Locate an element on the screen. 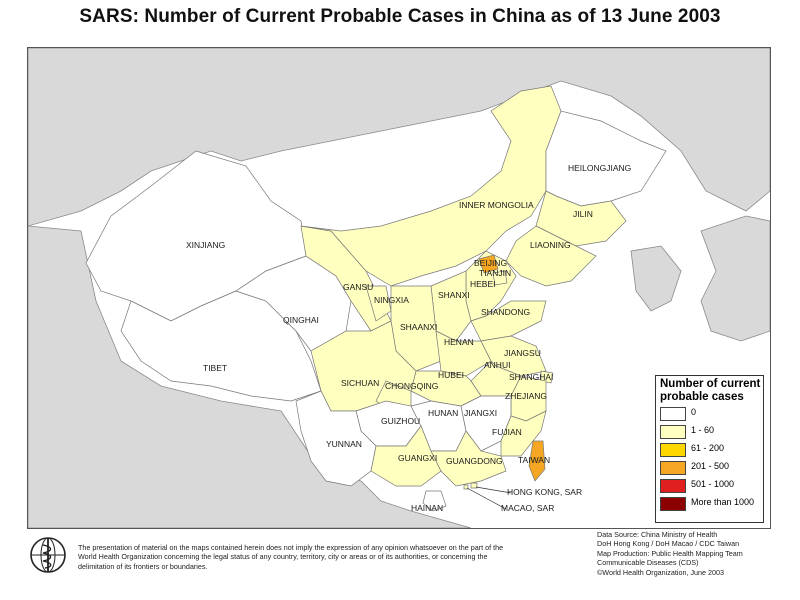 The width and height of the screenshot is (800, 600). label-fujian: FUJIAN is located at coordinates (507, 432).